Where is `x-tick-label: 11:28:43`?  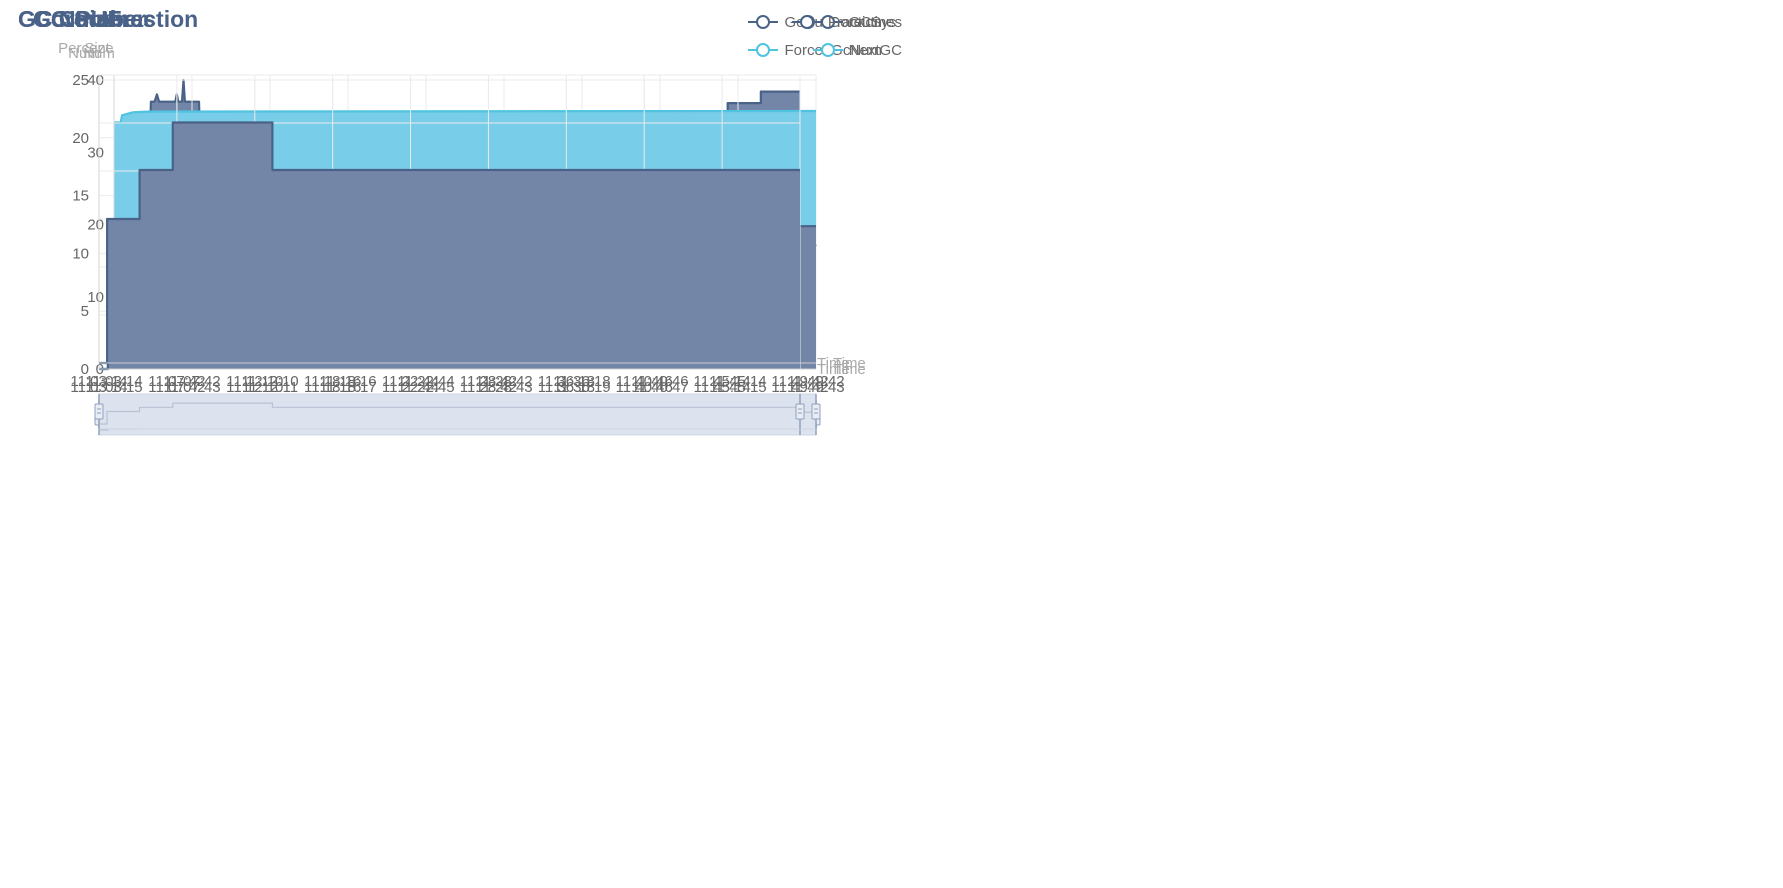 x-tick-label: 11:28:43 is located at coordinates (503, 387).